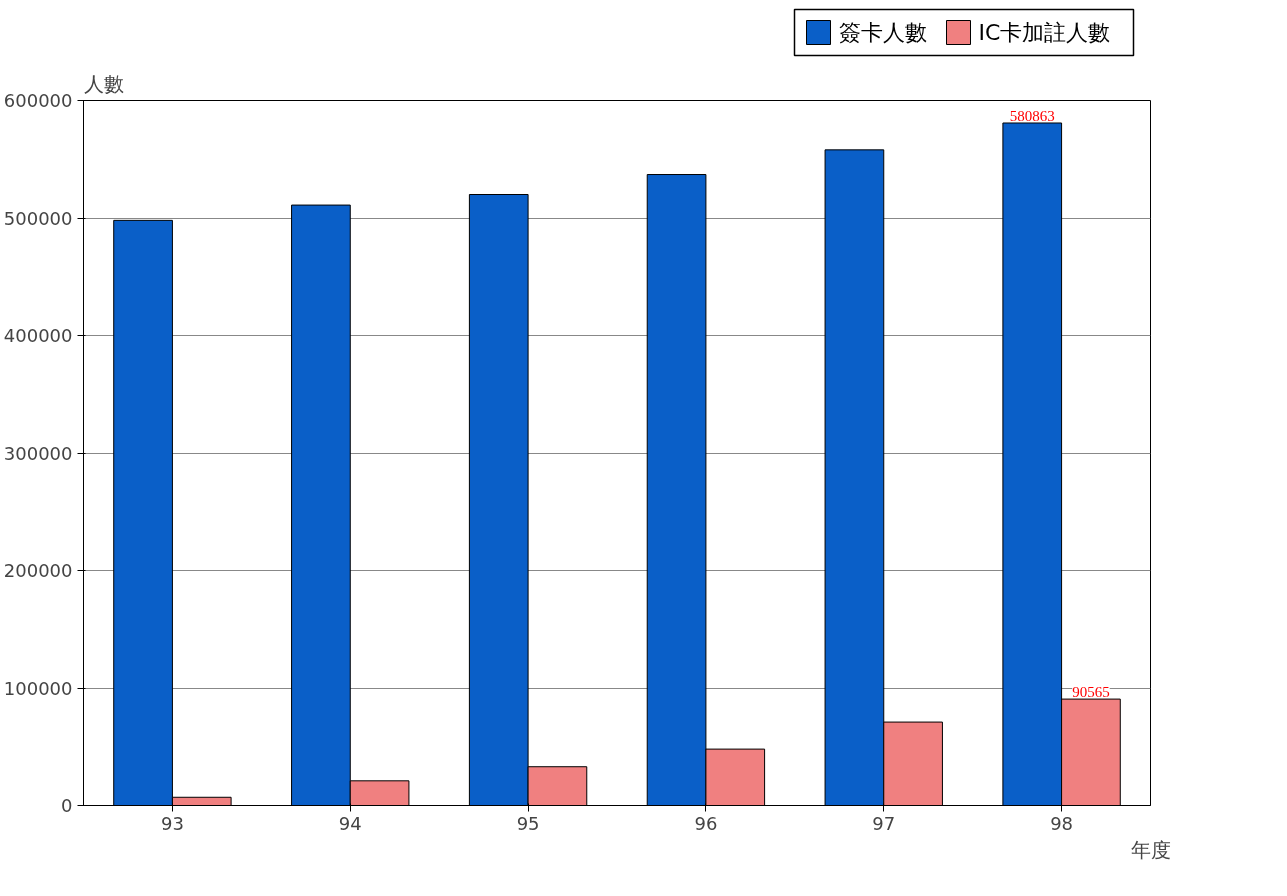  Describe the element at coordinates (706, 823) in the screenshot. I see `x-tick-label: 96` at that location.